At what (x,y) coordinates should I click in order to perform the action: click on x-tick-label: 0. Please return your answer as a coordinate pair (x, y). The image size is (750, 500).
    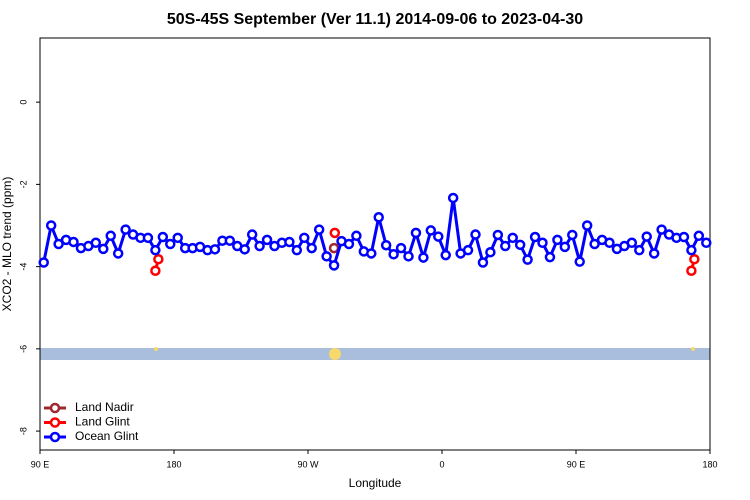
    Looking at the image, I should click on (441, 464).